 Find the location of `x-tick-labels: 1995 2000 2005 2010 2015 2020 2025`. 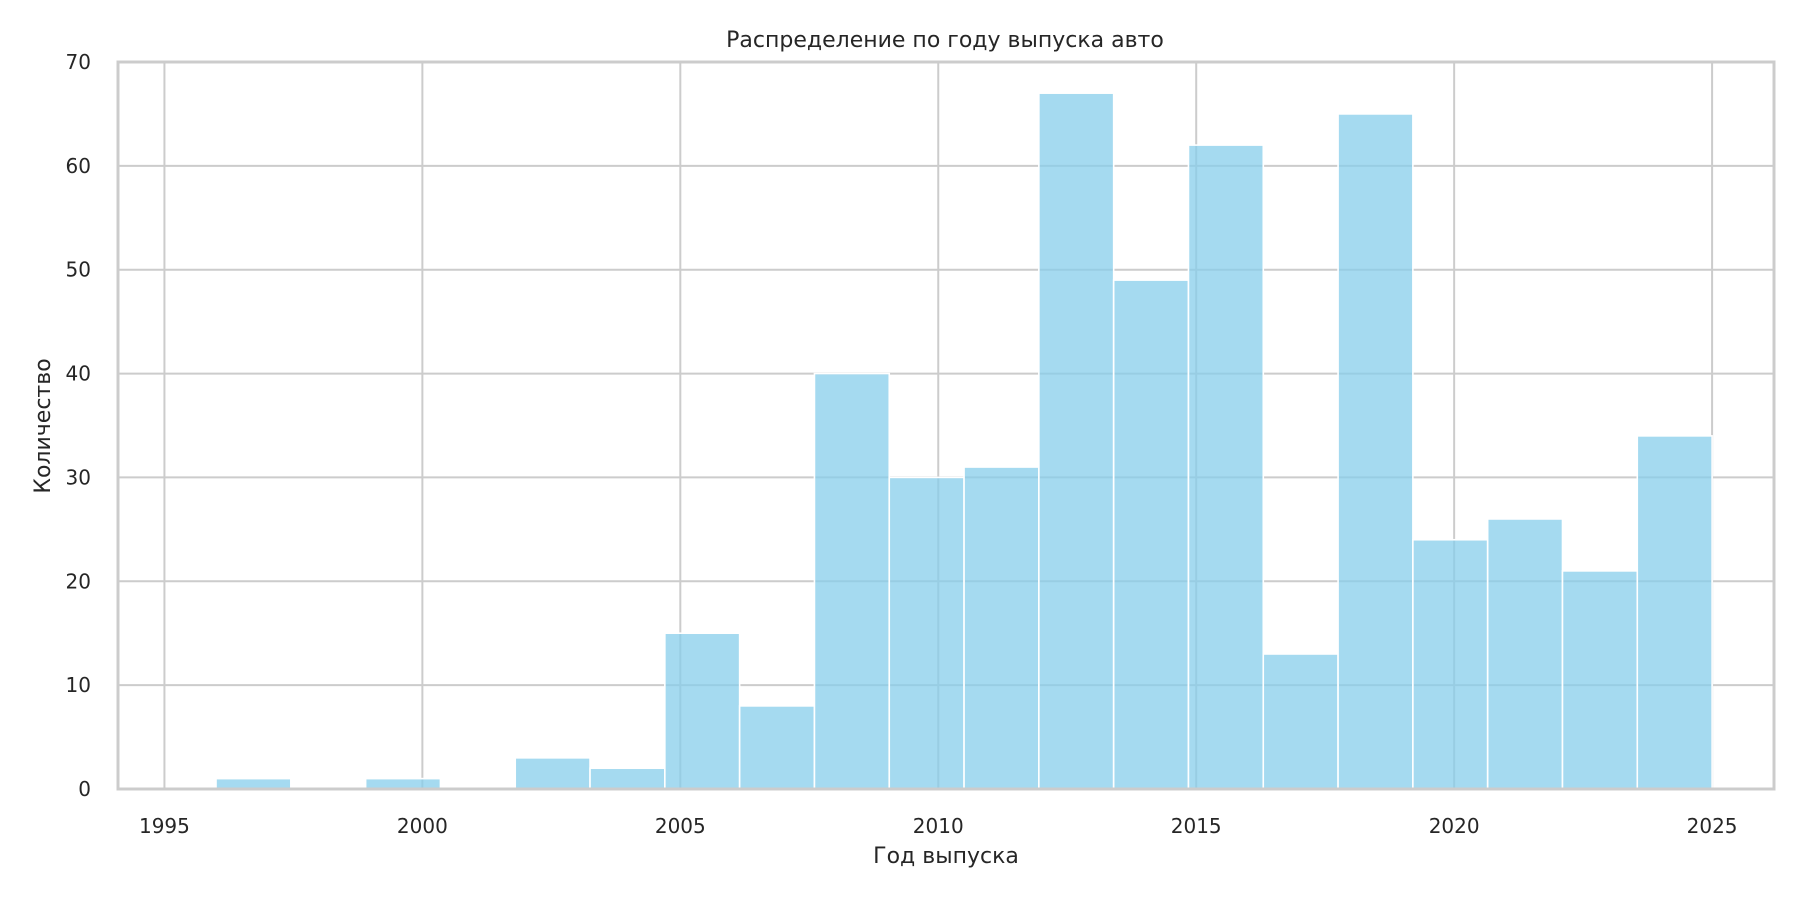

x-tick-labels: 1995 2000 2005 2010 2015 2020 2025 is located at coordinates (938, 826).